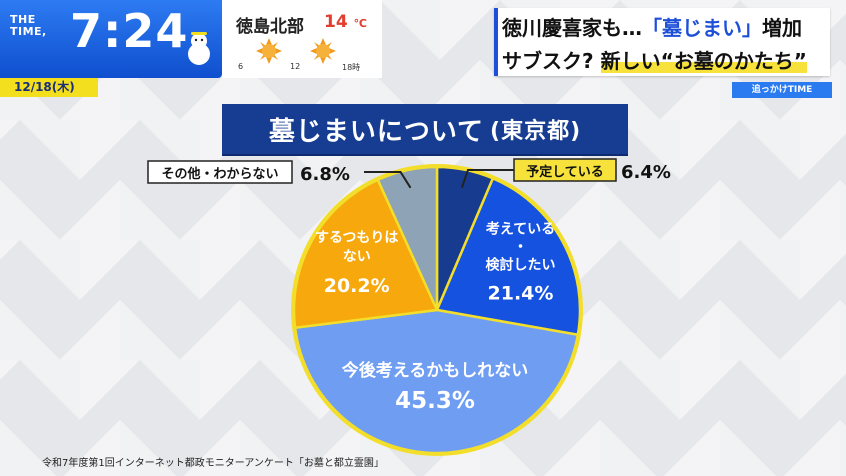 The image size is (846, 476). I want to click on slice-label: 考えている, so click(520, 229).